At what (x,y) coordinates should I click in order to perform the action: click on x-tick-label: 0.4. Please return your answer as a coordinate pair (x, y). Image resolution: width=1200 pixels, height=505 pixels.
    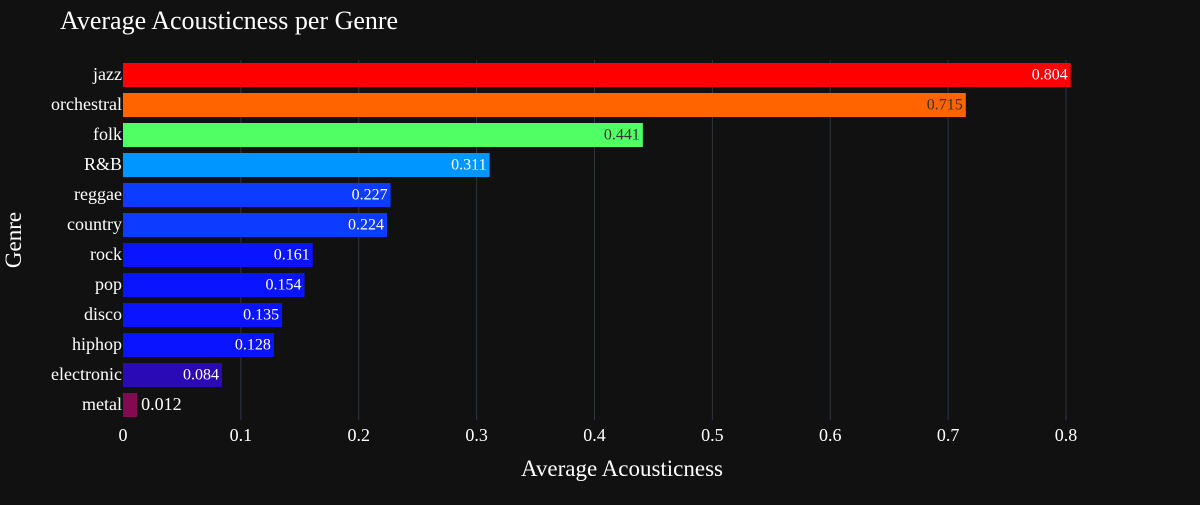
    Looking at the image, I should click on (594, 435).